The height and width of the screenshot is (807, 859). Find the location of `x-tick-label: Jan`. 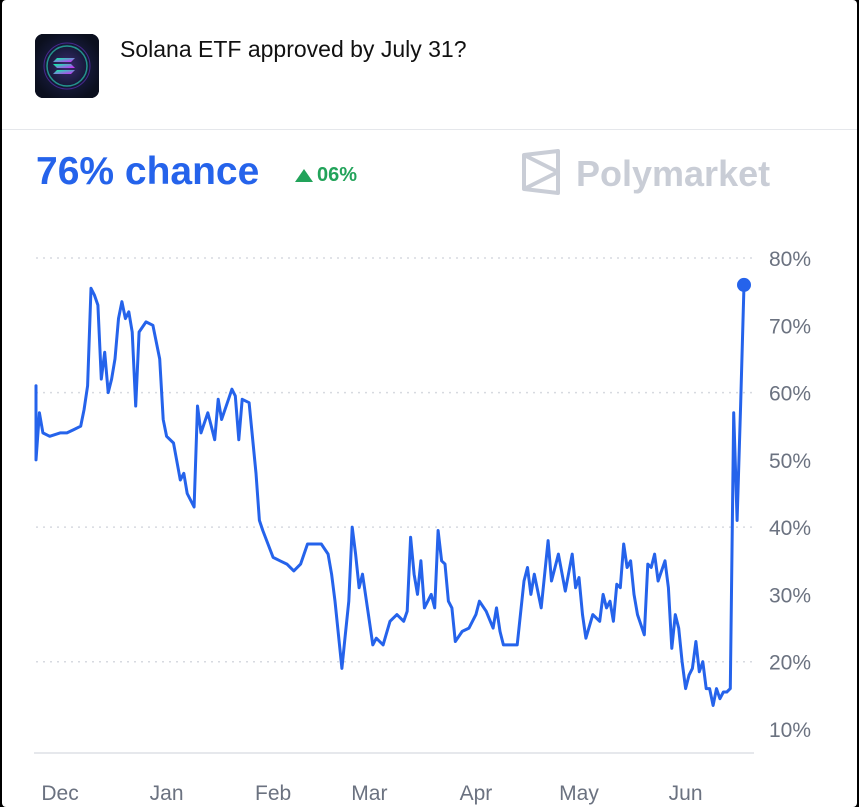

x-tick-label: Jan is located at coordinates (167, 793).